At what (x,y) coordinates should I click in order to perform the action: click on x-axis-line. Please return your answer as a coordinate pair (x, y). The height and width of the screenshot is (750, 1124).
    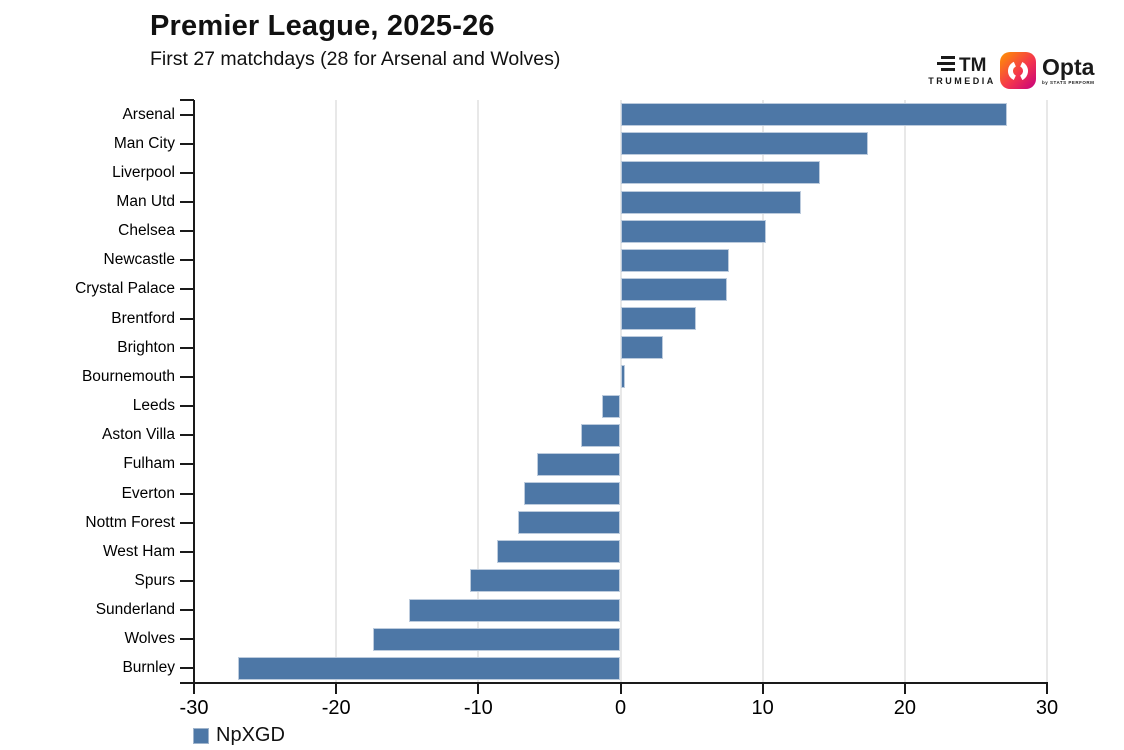
    Looking at the image, I should click on (614, 683).